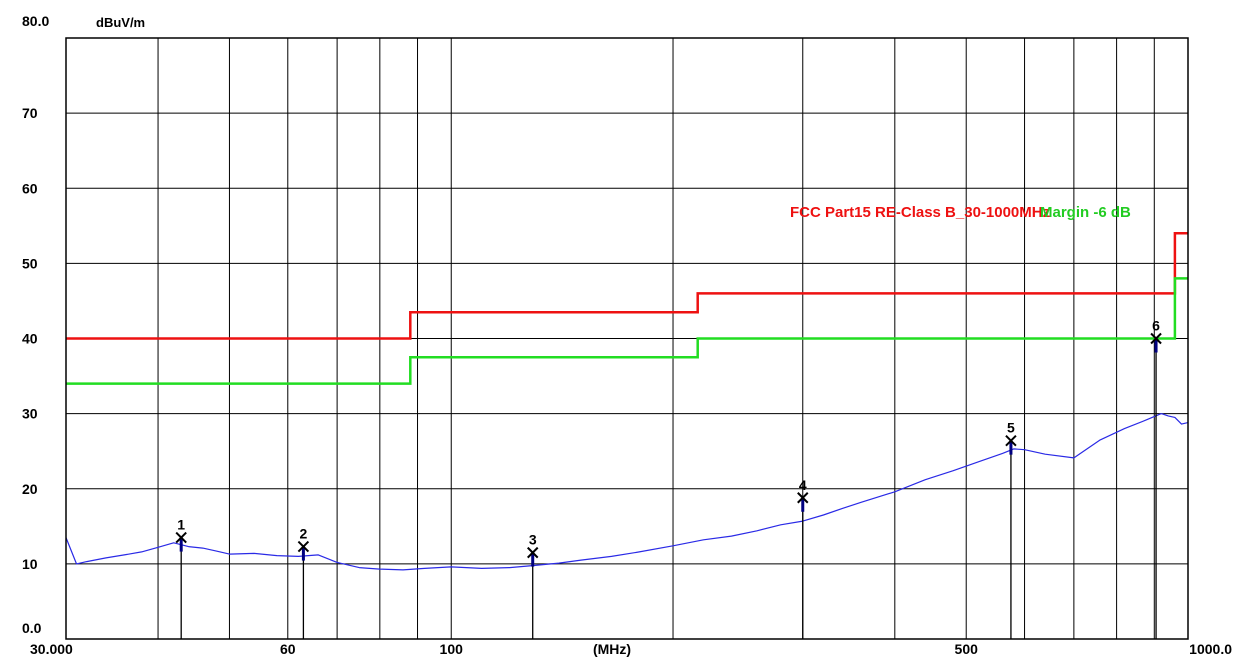 This screenshot has height=661, width=1247. Describe the element at coordinates (533, 540) in the screenshot. I see `marker-label: 3` at that location.